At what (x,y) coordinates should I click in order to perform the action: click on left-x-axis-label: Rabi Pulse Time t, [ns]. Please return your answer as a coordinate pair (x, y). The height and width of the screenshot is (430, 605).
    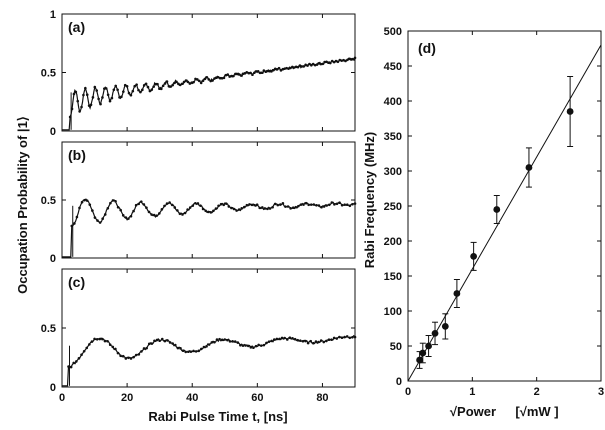
    Looking at the image, I should click on (217, 416).